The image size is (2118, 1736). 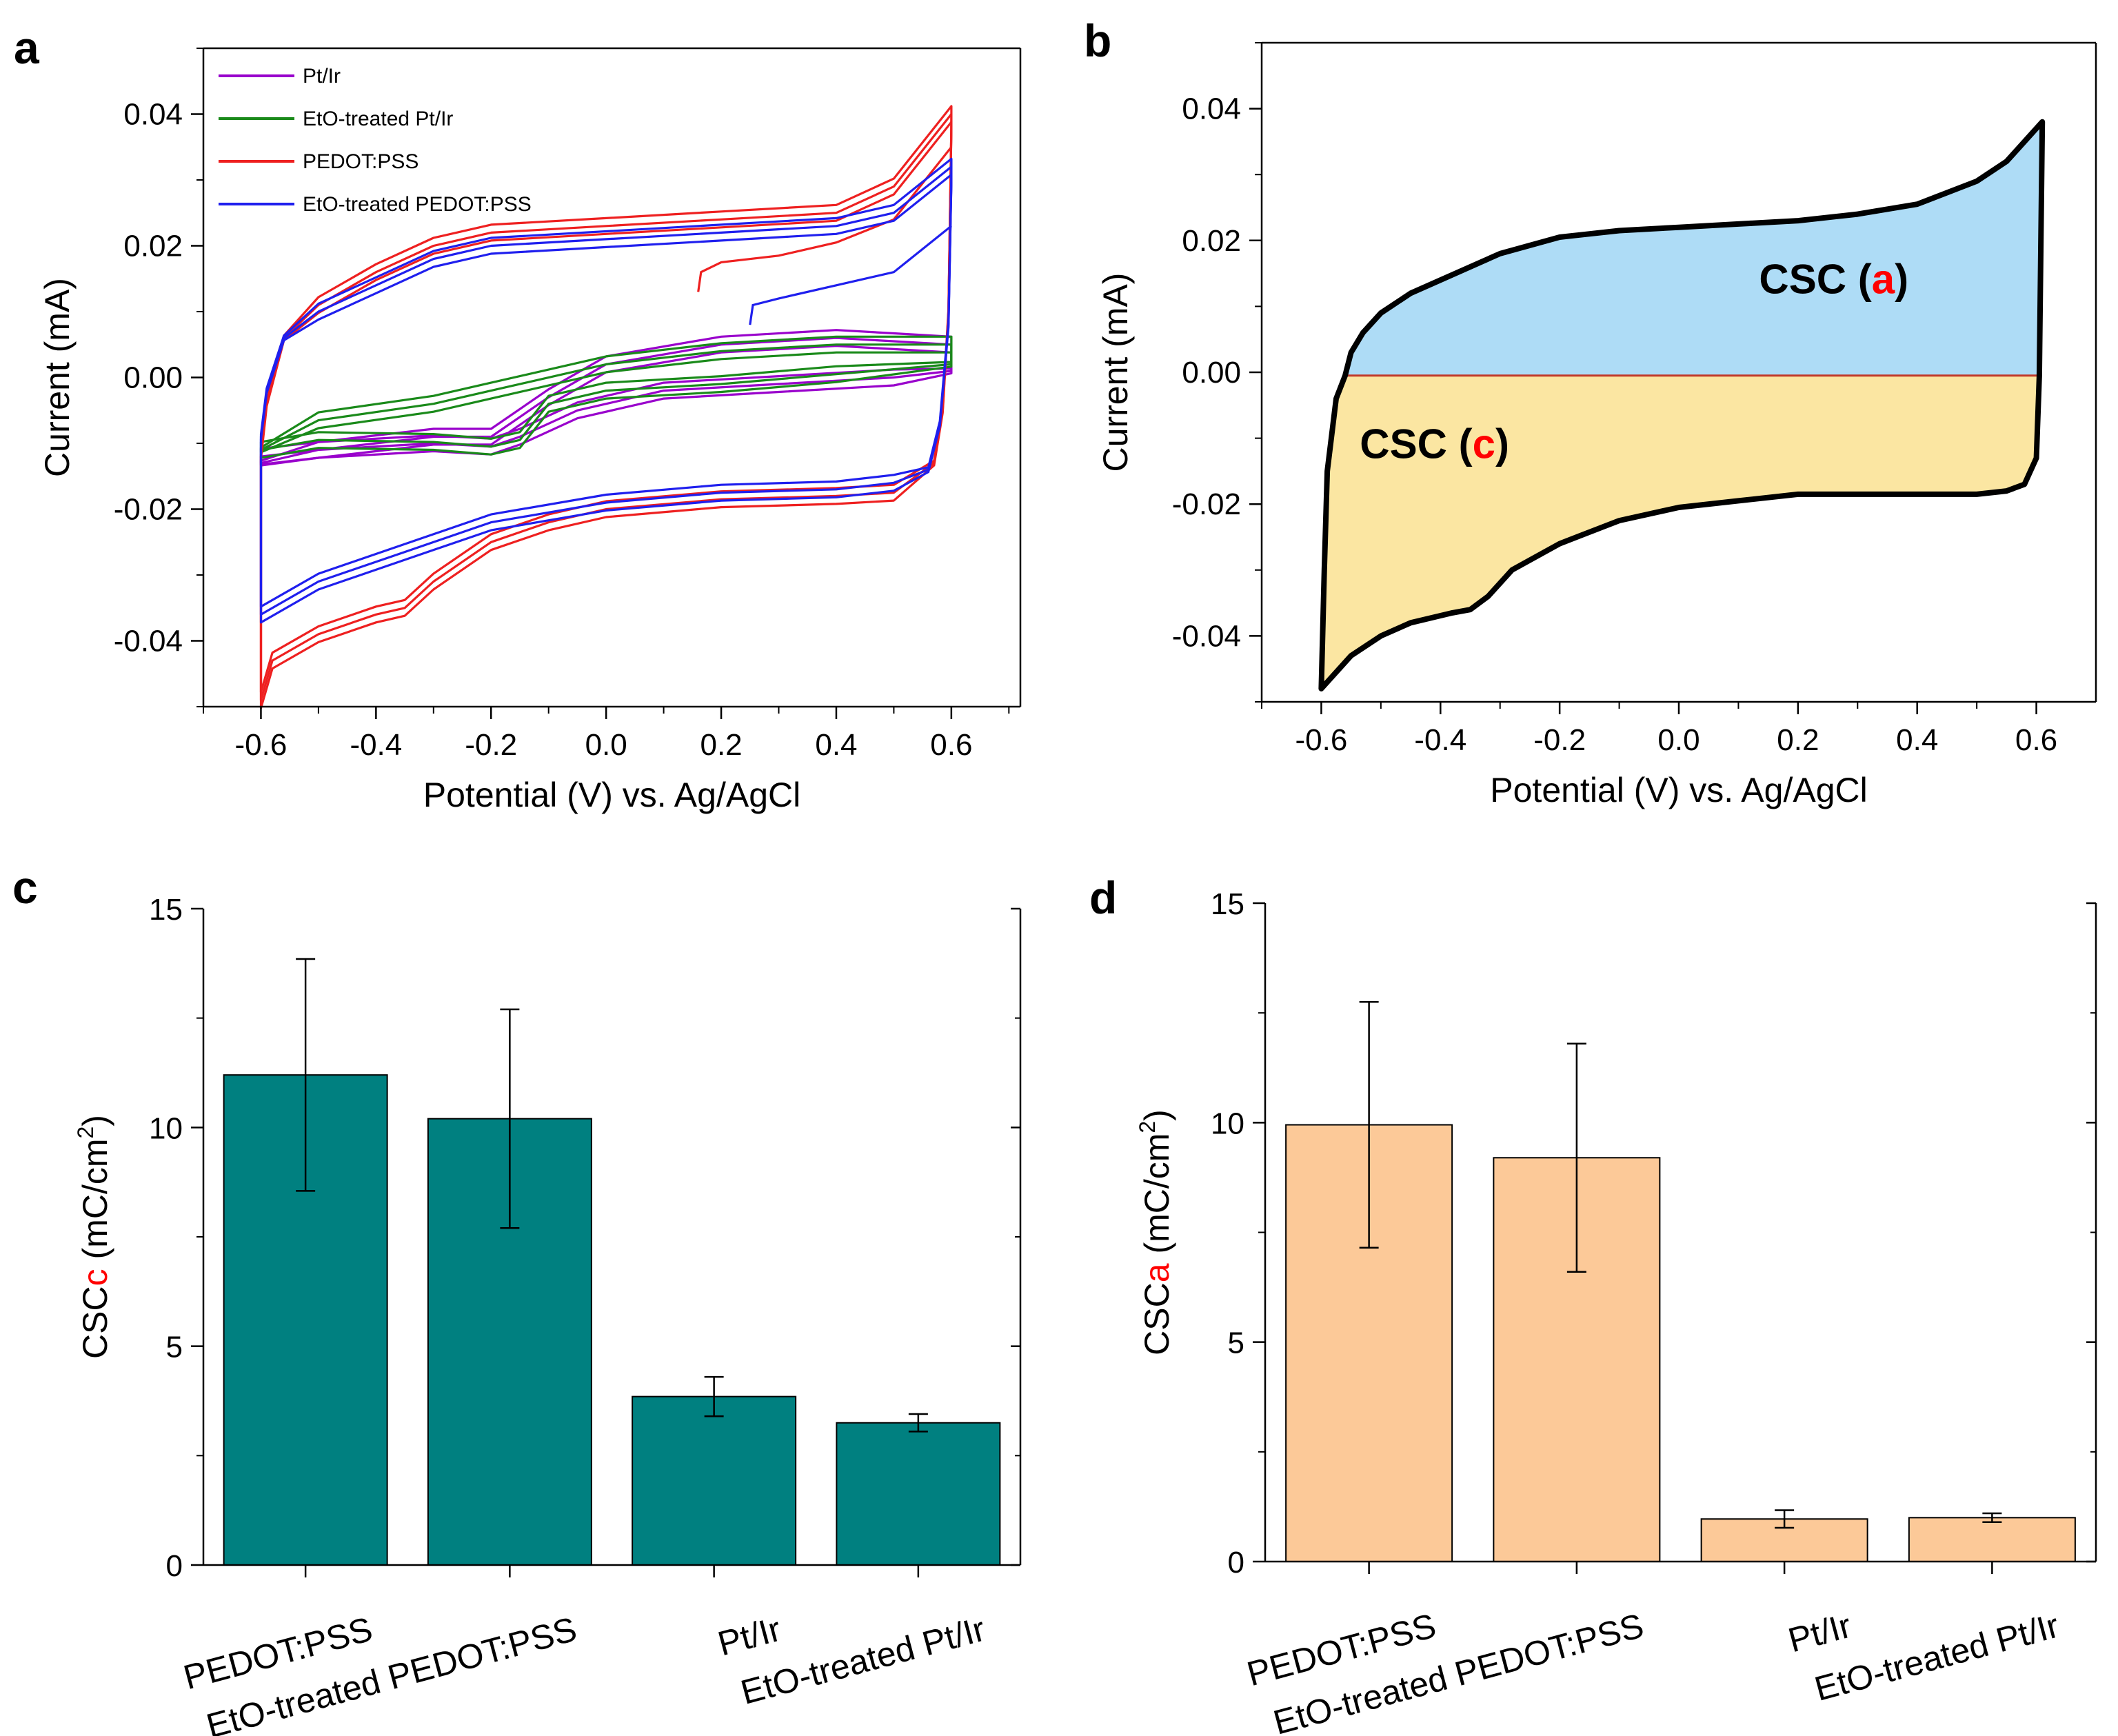 I want to click on y-axis-title: CSCa (mC/cm2), so click(x=1155, y=1232).